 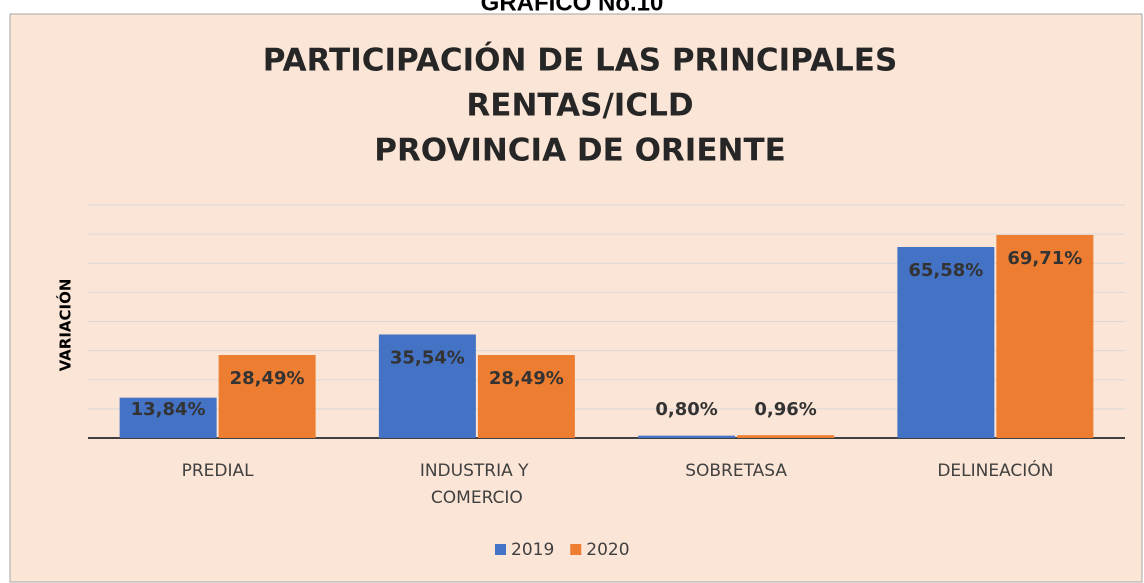 What do you see at coordinates (607, 550) in the screenshot?
I see `legend-label: 2020` at bounding box center [607, 550].